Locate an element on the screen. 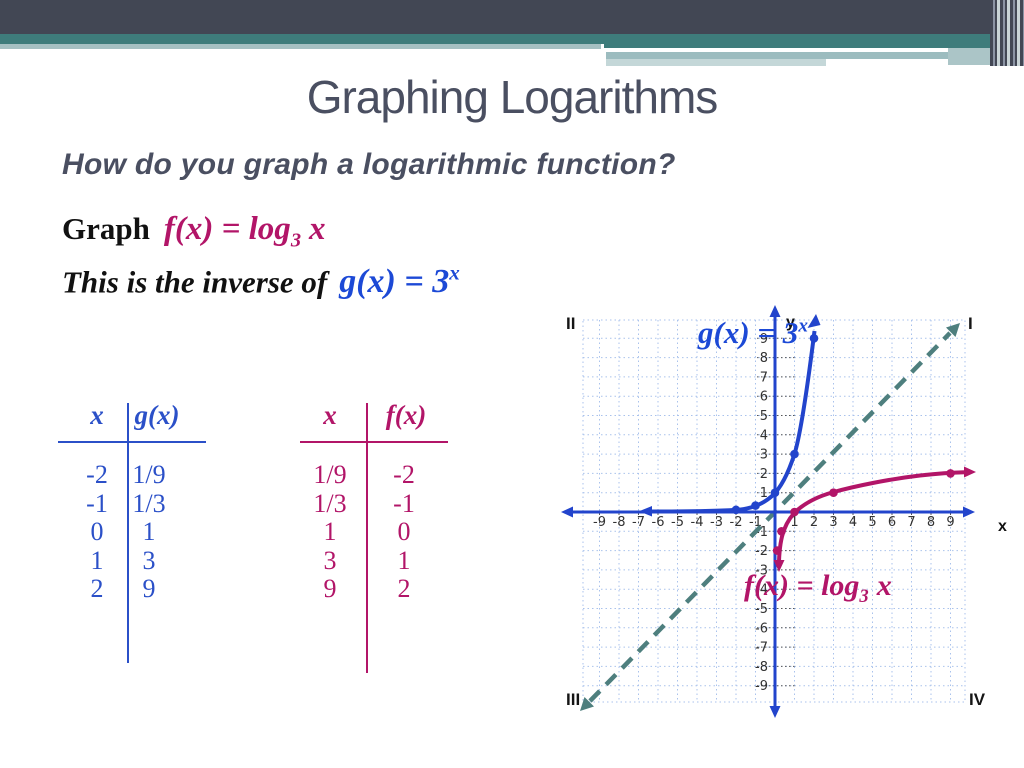  table-row: -2 1/9 is located at coordinates (133, 475).